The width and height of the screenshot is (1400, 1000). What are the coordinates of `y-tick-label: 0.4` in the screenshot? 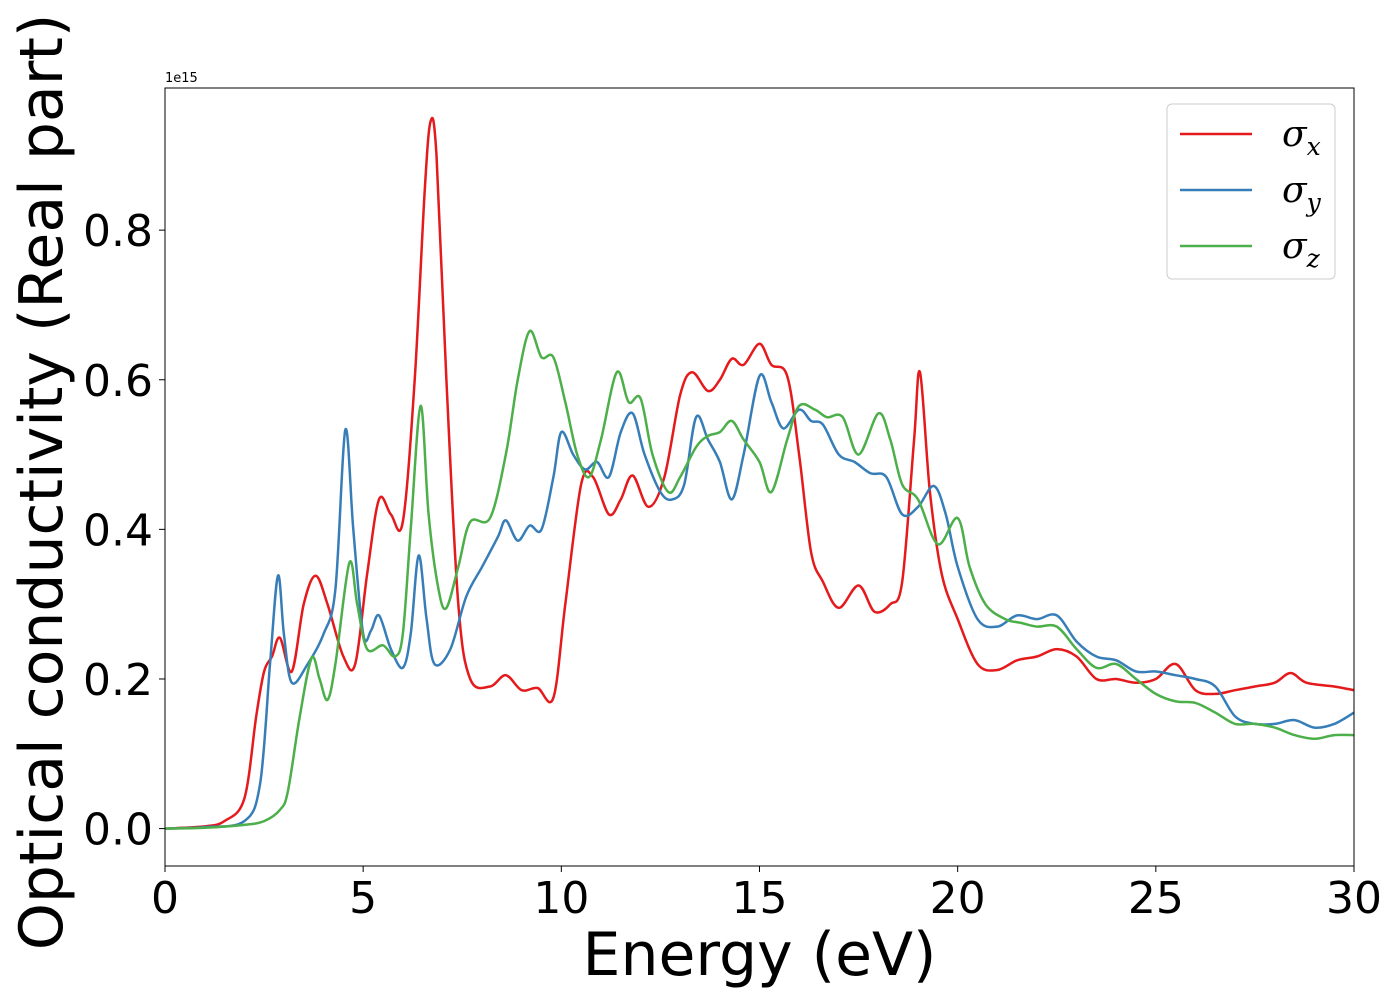 It's located at (118, 530).